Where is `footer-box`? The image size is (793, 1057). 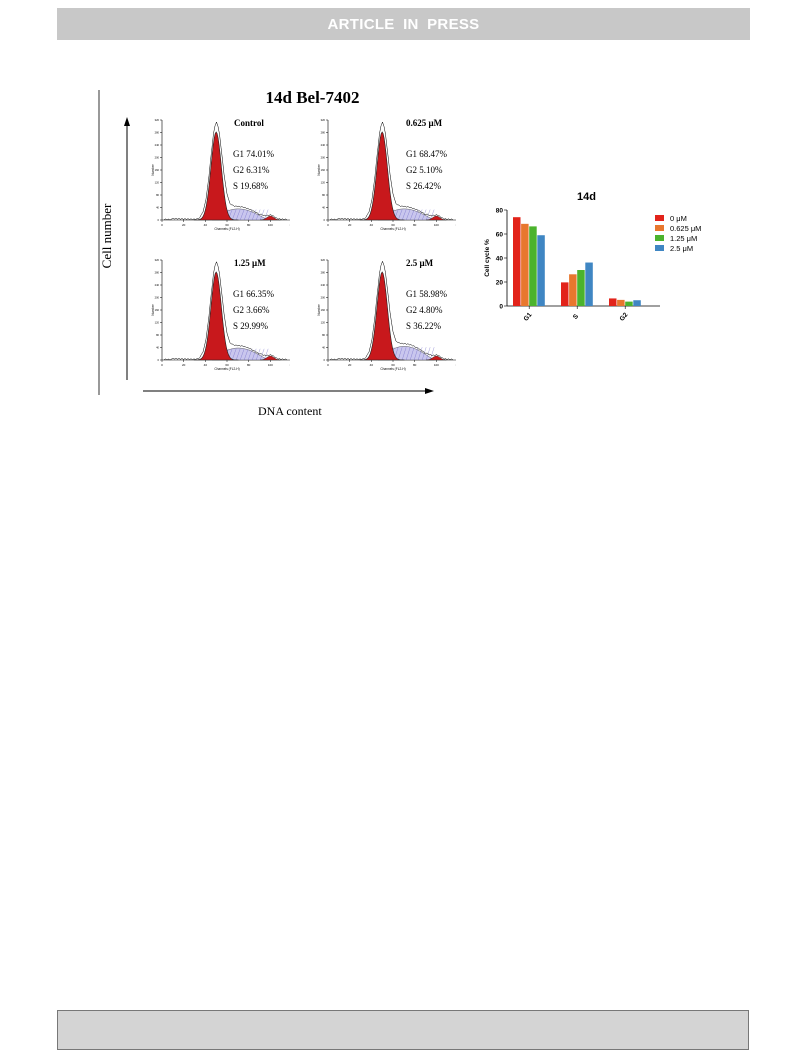
footer-box is located at coordinates (403, 1030).